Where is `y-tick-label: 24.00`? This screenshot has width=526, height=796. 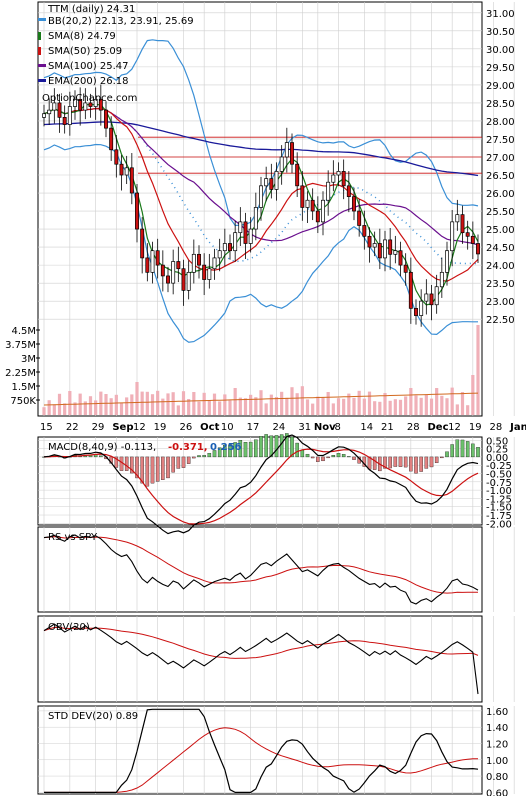 y-tick-label: 24.00 is located at coordinates (500, 266).